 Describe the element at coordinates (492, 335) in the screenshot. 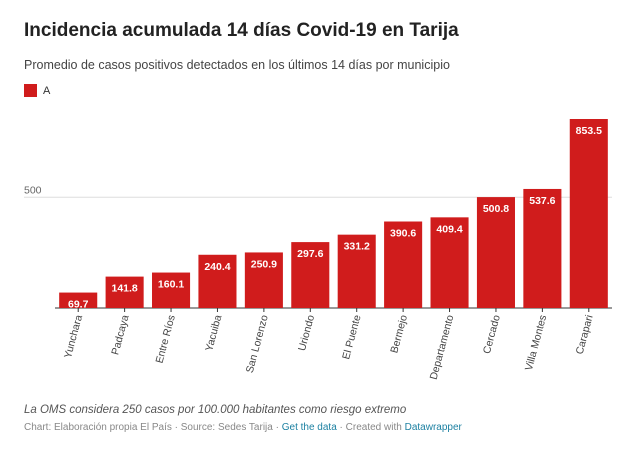

I see `x-tick-label: Cercado` at that location.